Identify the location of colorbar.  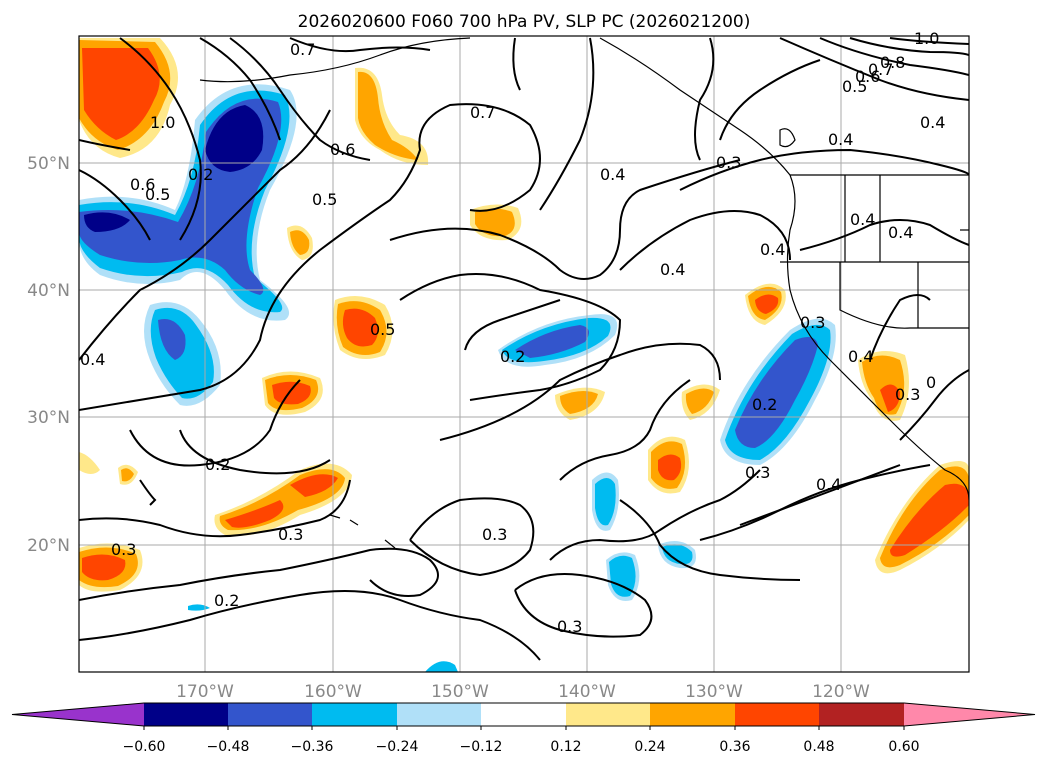
(523, 716).